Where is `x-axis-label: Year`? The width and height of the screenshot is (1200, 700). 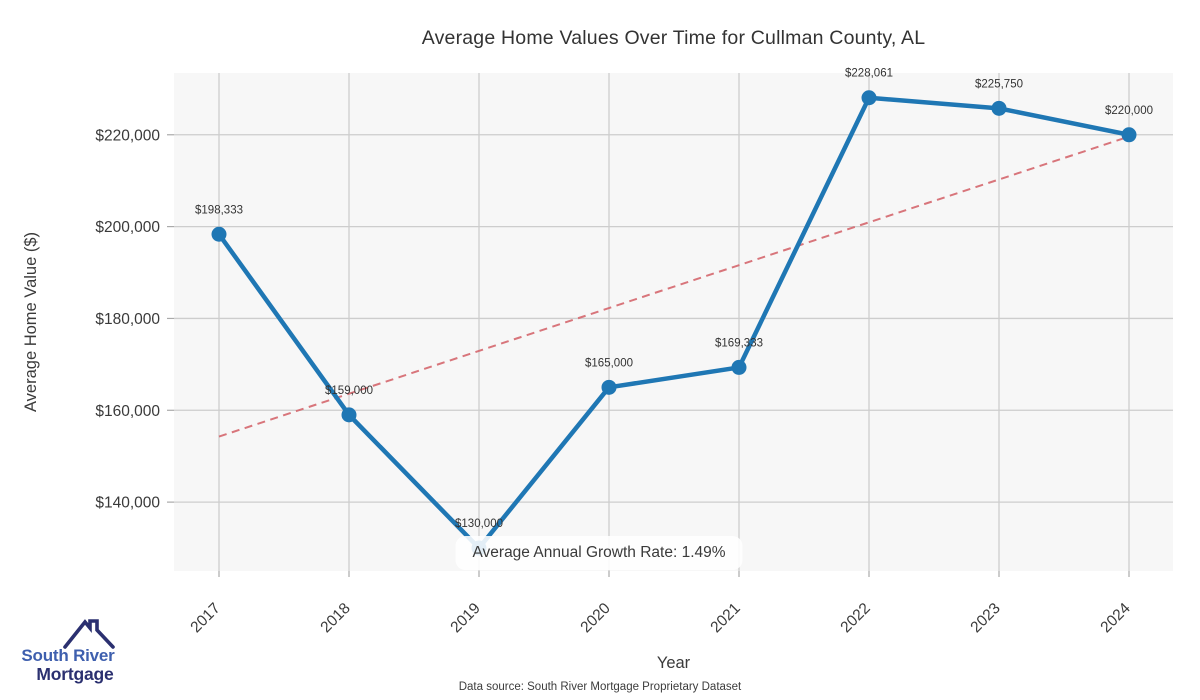 x-axis-label: Year is located at coordinates (674, 663).